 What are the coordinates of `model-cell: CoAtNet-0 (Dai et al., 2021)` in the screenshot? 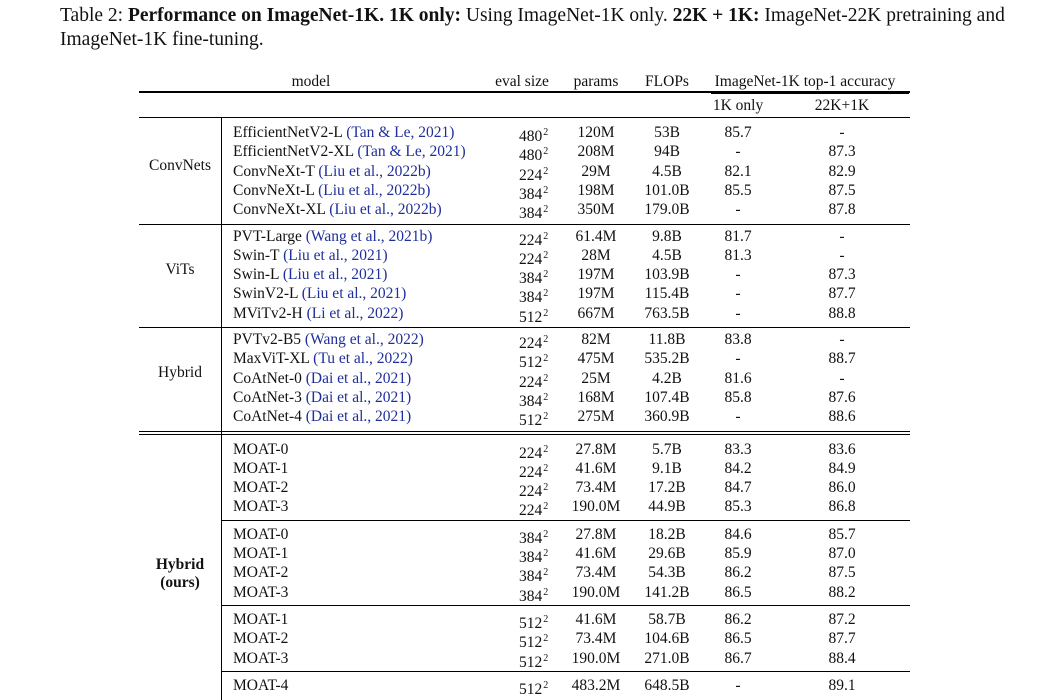 It's located at (322, 379).